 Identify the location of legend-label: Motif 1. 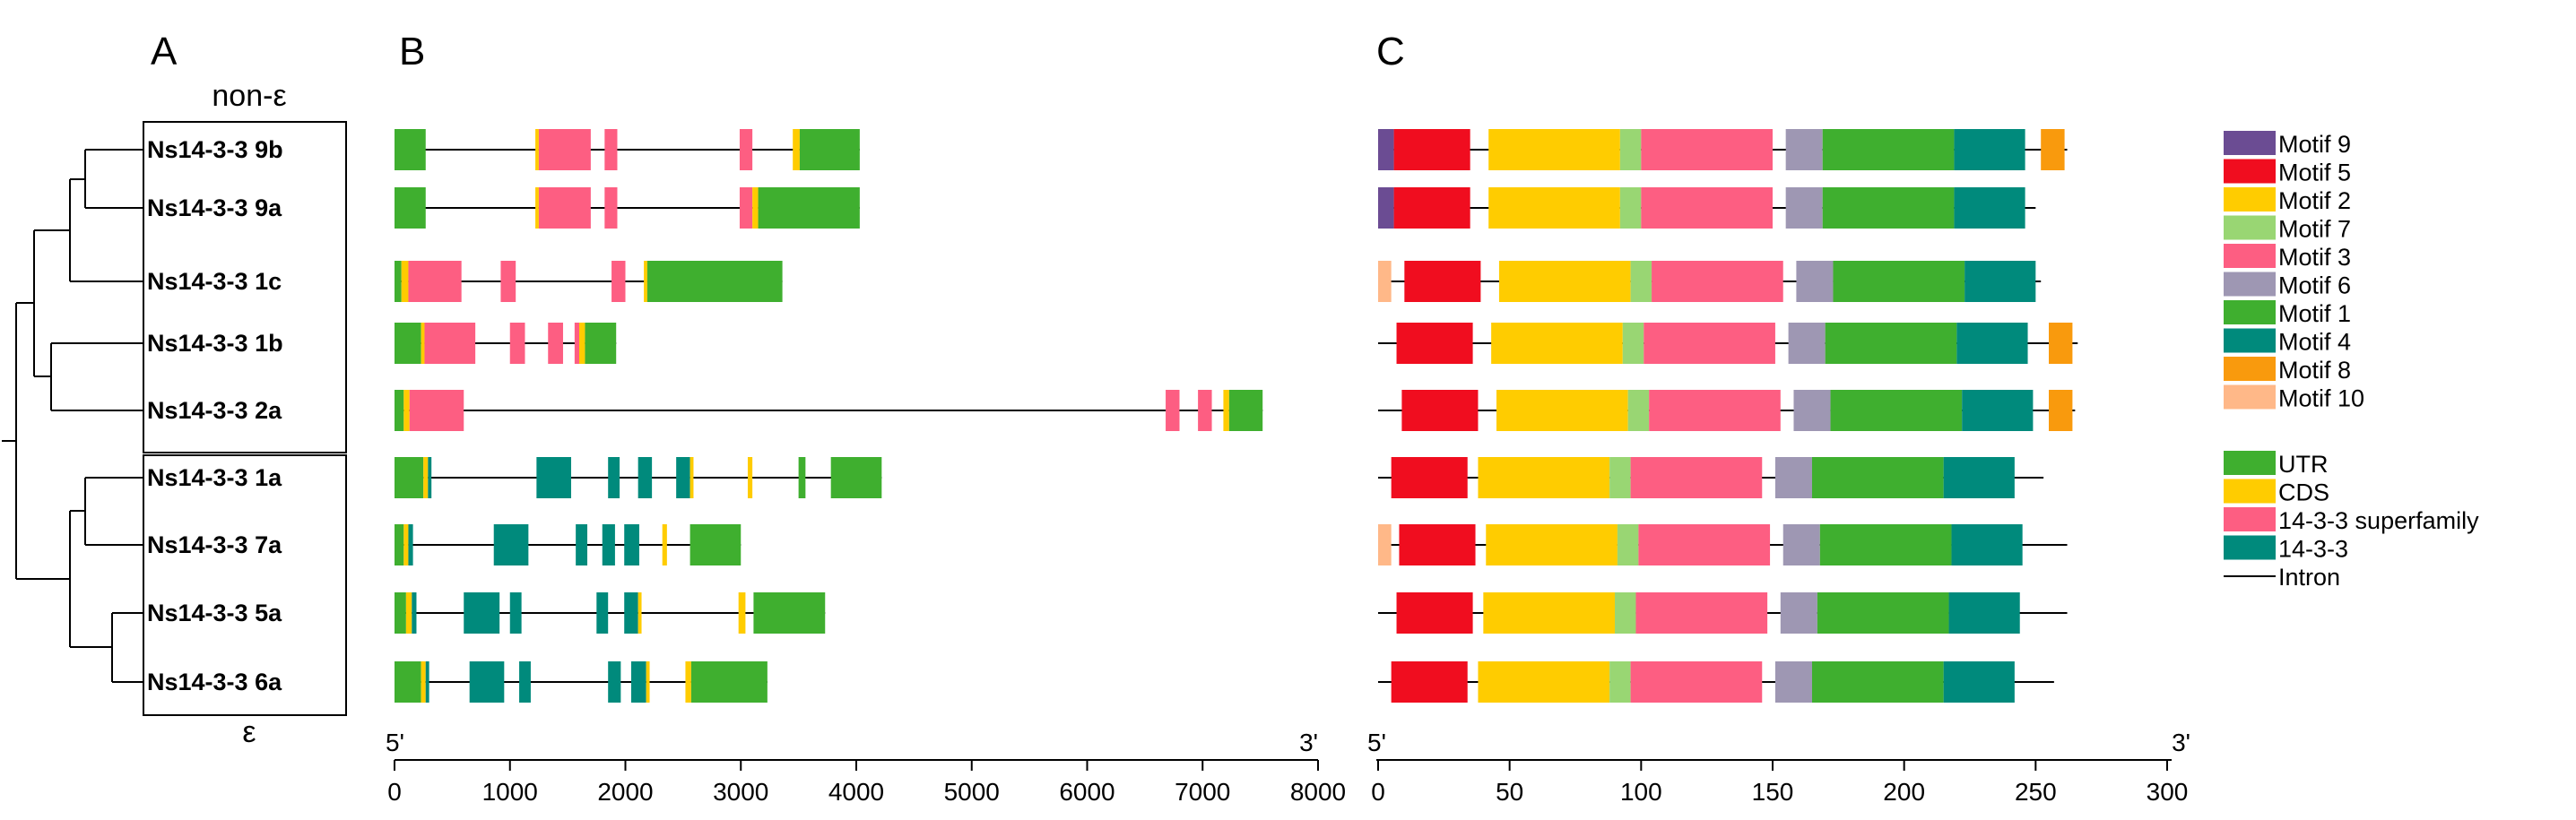
(2314, 314).